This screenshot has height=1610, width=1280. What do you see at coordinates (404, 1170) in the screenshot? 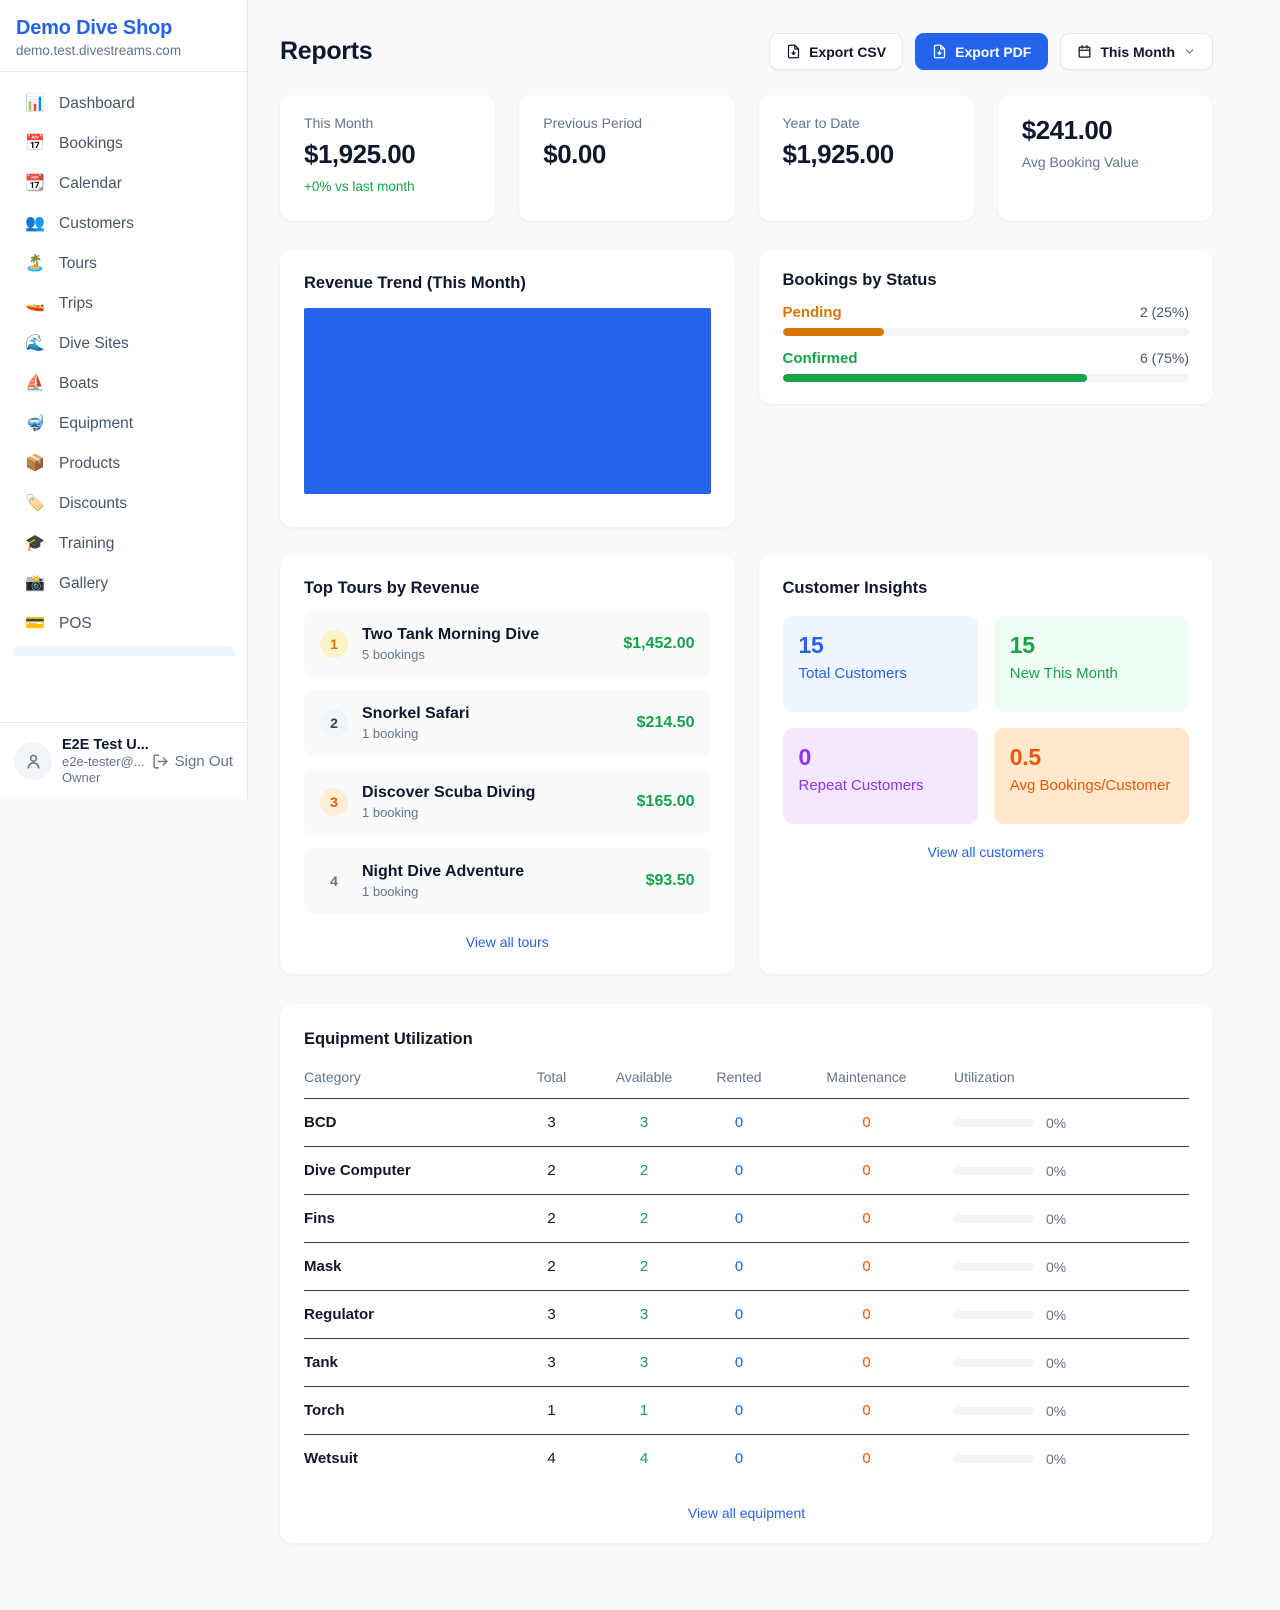
I see `cell-category: Dive Computer` at bounding box center [404, 1170].